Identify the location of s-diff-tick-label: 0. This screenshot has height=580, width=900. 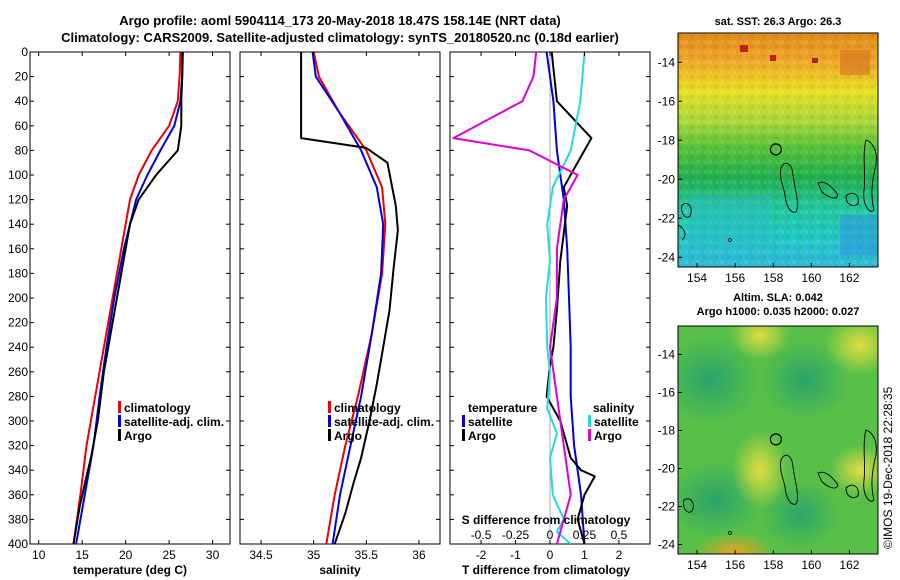
(550, 535).